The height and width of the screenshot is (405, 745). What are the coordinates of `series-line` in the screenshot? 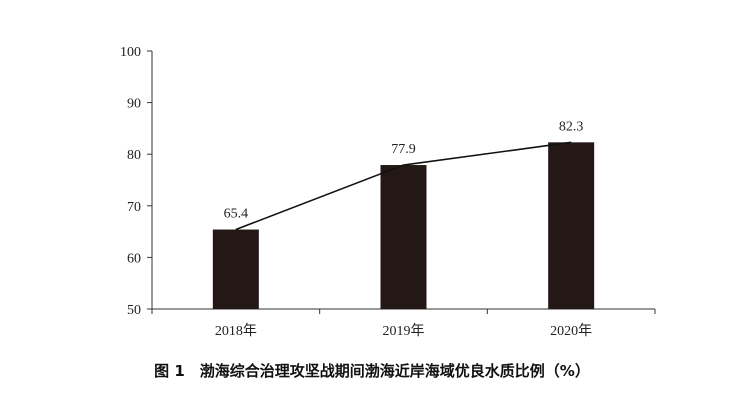 It's located at (403, 186).